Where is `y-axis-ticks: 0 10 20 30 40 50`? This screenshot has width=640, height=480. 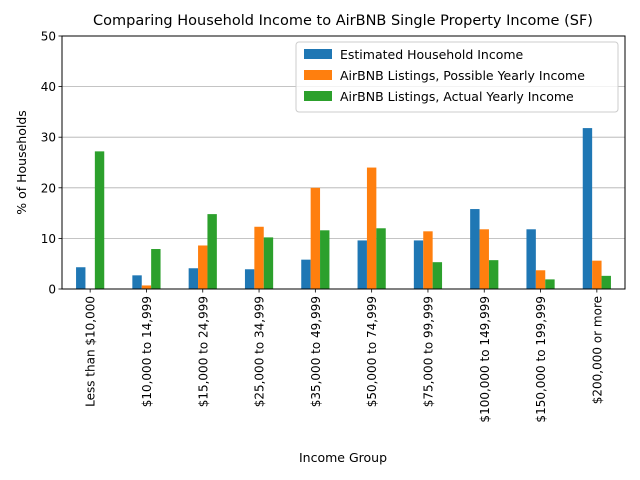
y-axis-ticks: 0 10 20 30 40 50 is located at coordinates (51, 163).